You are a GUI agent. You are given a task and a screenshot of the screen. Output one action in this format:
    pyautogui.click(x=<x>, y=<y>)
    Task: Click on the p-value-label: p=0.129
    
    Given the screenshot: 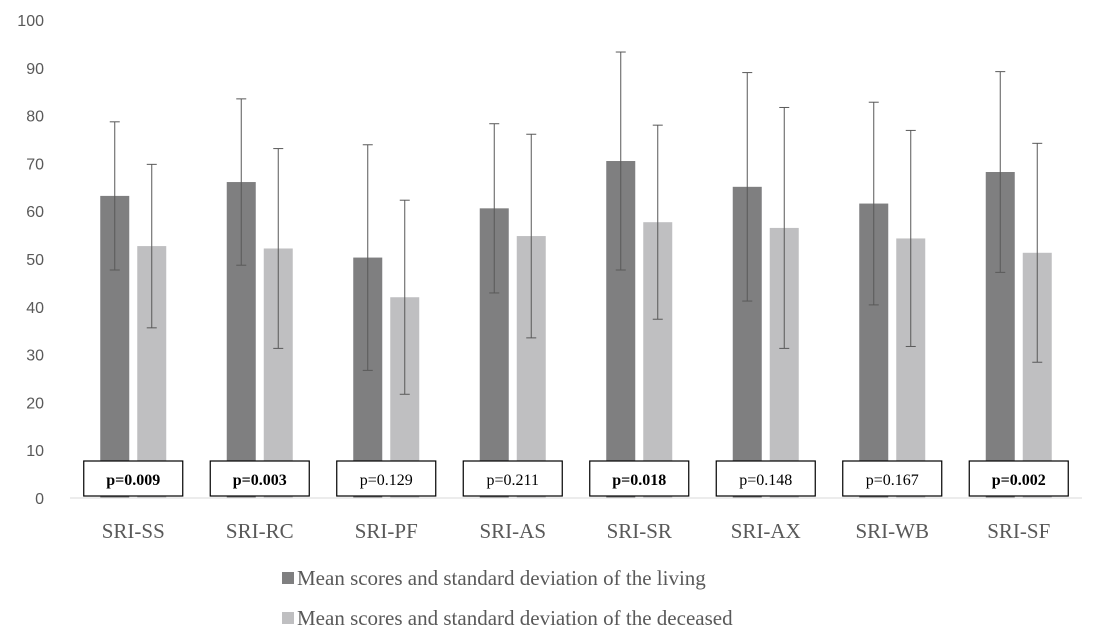 What is the action you would take?
    pyautogui.click(x=386, y=480)
    